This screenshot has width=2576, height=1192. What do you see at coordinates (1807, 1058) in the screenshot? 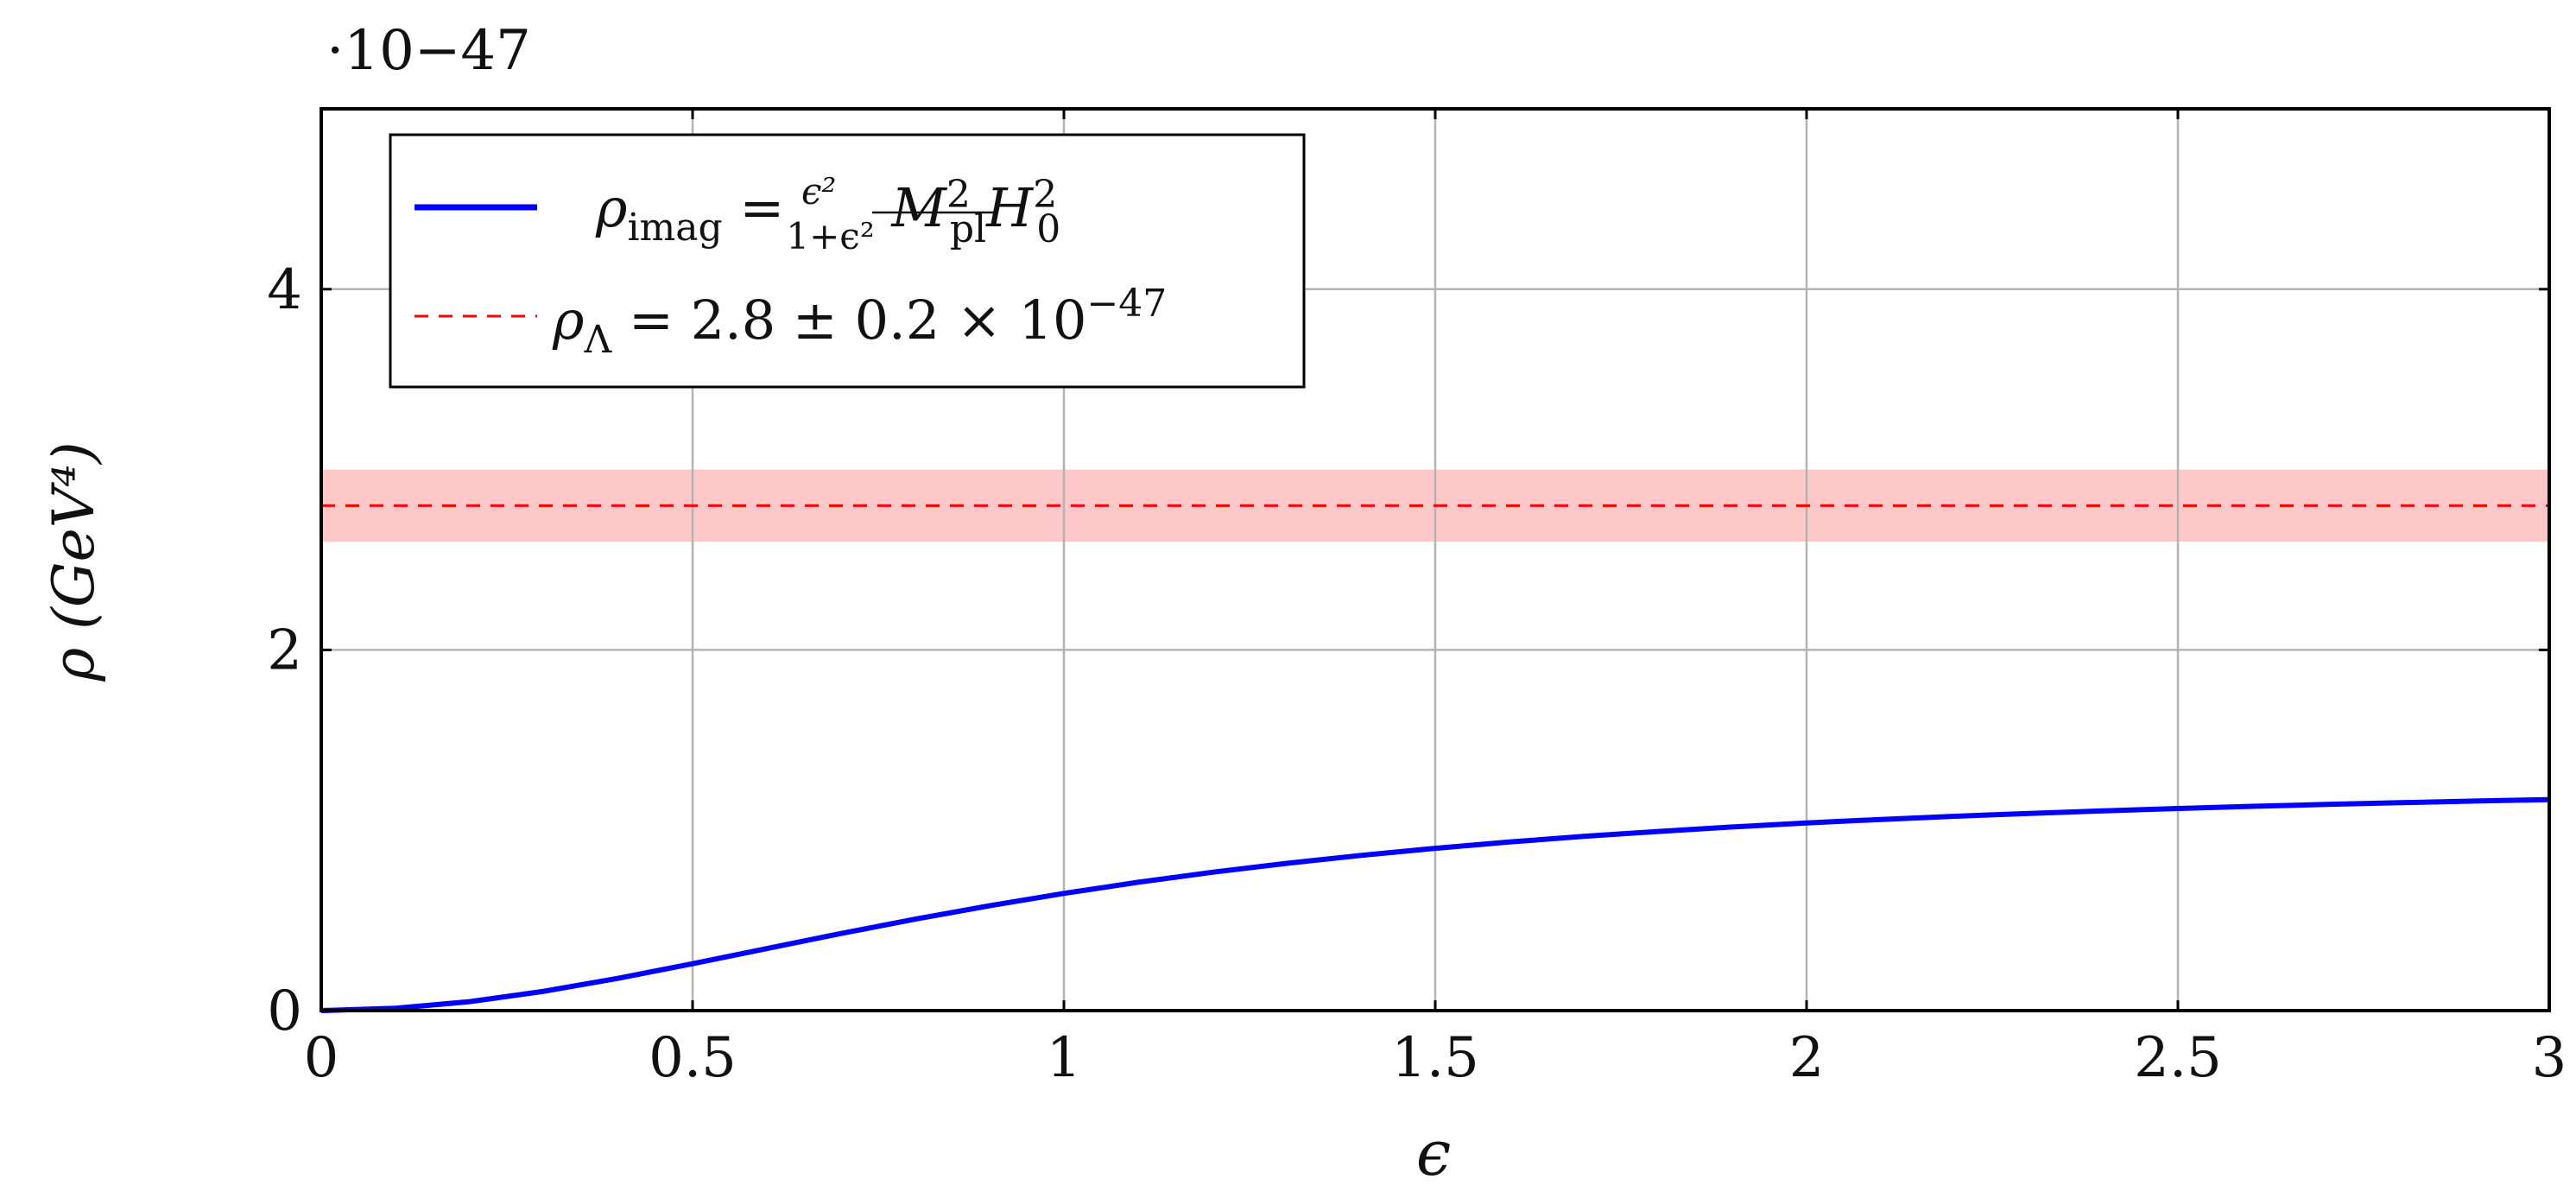
I see `x-tick-label-4: 2` at bounding box center [1807, 1058].